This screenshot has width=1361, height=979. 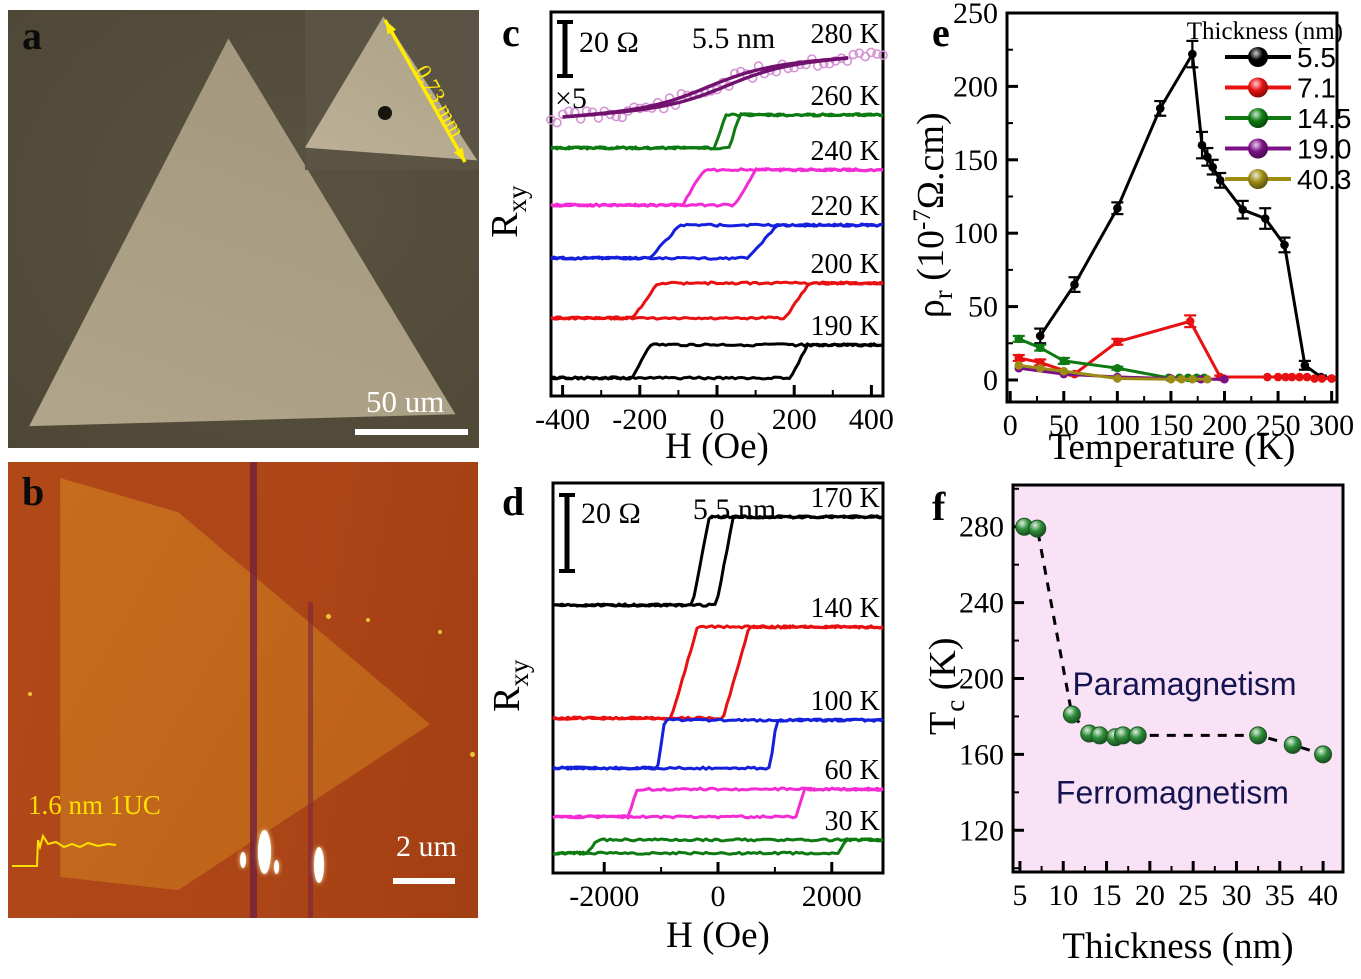 I want to click on svg-text: 120, so click(x=981, y=830).